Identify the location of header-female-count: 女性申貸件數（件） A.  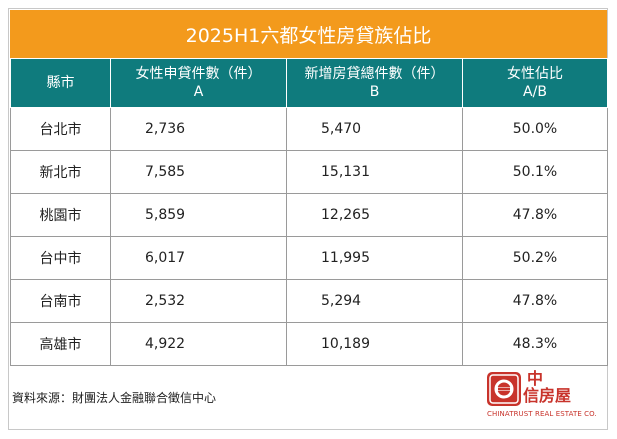
(198, 83).